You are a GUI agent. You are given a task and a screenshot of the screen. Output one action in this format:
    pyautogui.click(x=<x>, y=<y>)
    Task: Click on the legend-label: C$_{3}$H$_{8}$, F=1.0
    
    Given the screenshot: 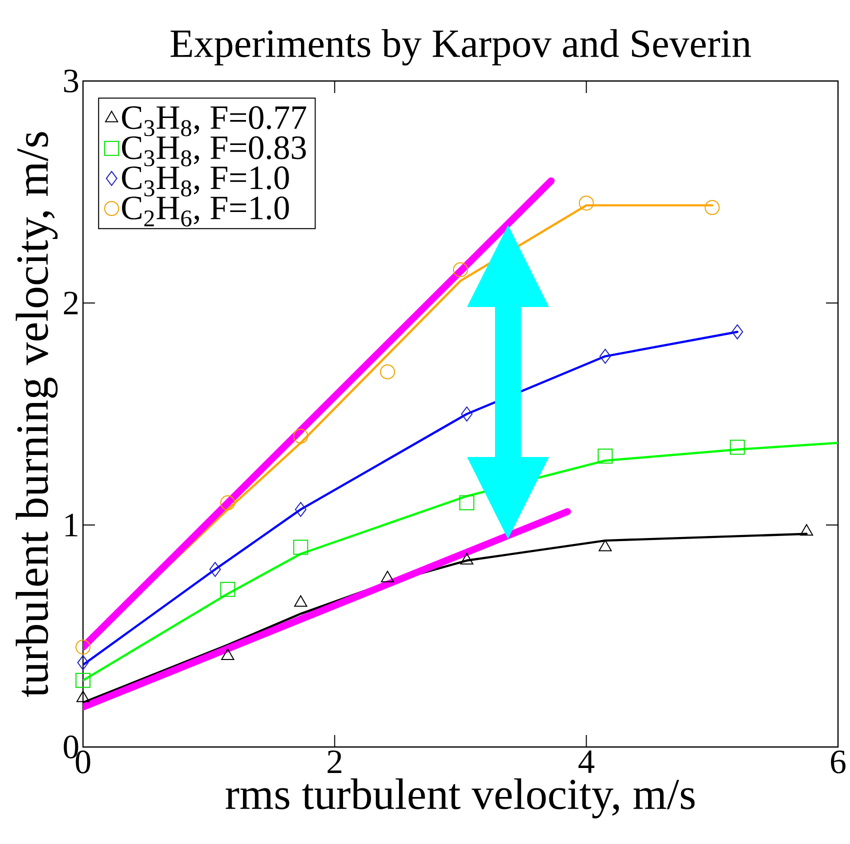 What is the action you would take?
    pyautogui.click(x=205, y=181)
    